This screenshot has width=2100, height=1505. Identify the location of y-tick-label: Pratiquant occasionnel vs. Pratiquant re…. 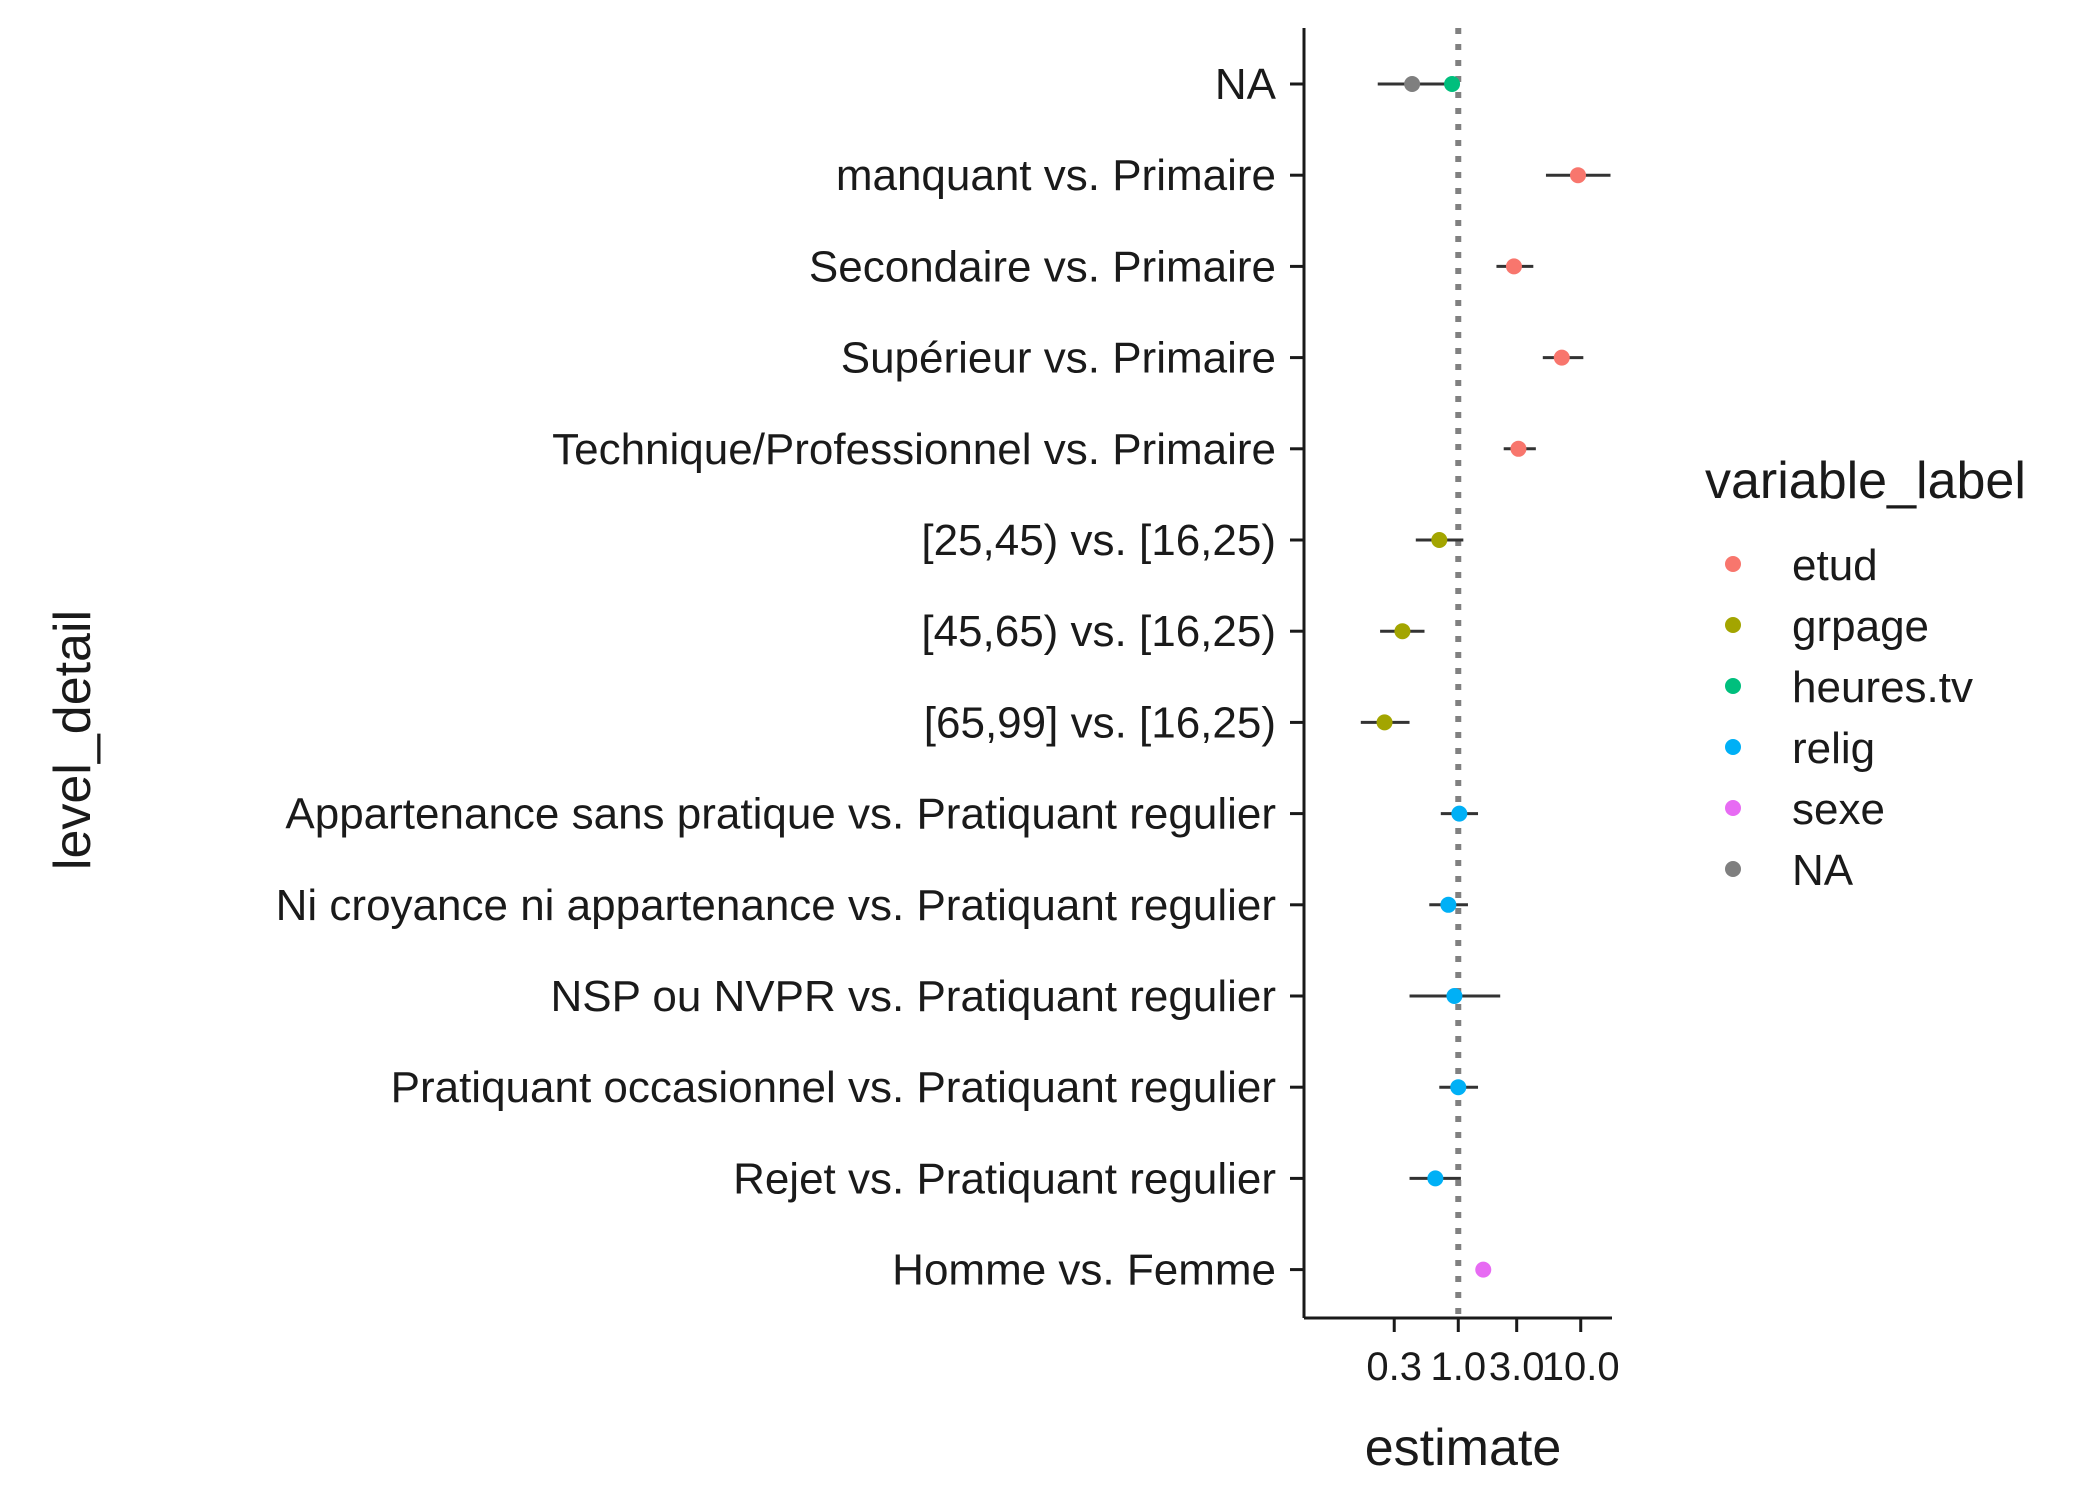
(833, 1087).